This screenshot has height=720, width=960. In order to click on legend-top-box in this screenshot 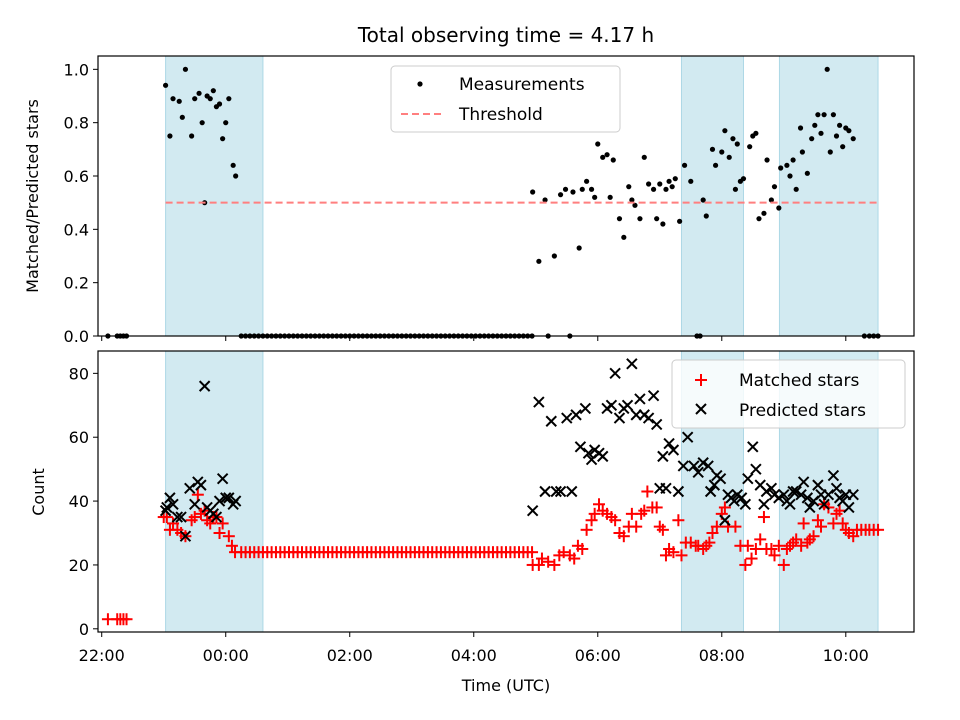, I will do `click(505, 99)`.